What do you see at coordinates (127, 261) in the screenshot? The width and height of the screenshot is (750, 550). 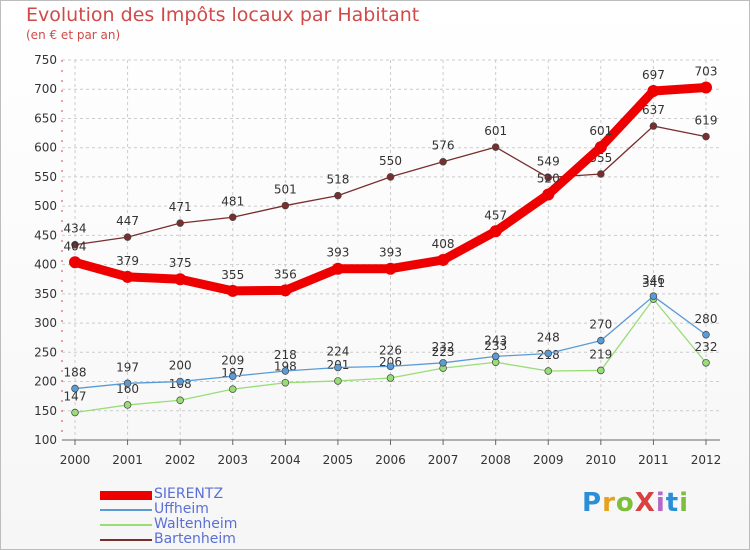 I see `data-label-sierentz-2001: 379` at bounding box center [127, 261].